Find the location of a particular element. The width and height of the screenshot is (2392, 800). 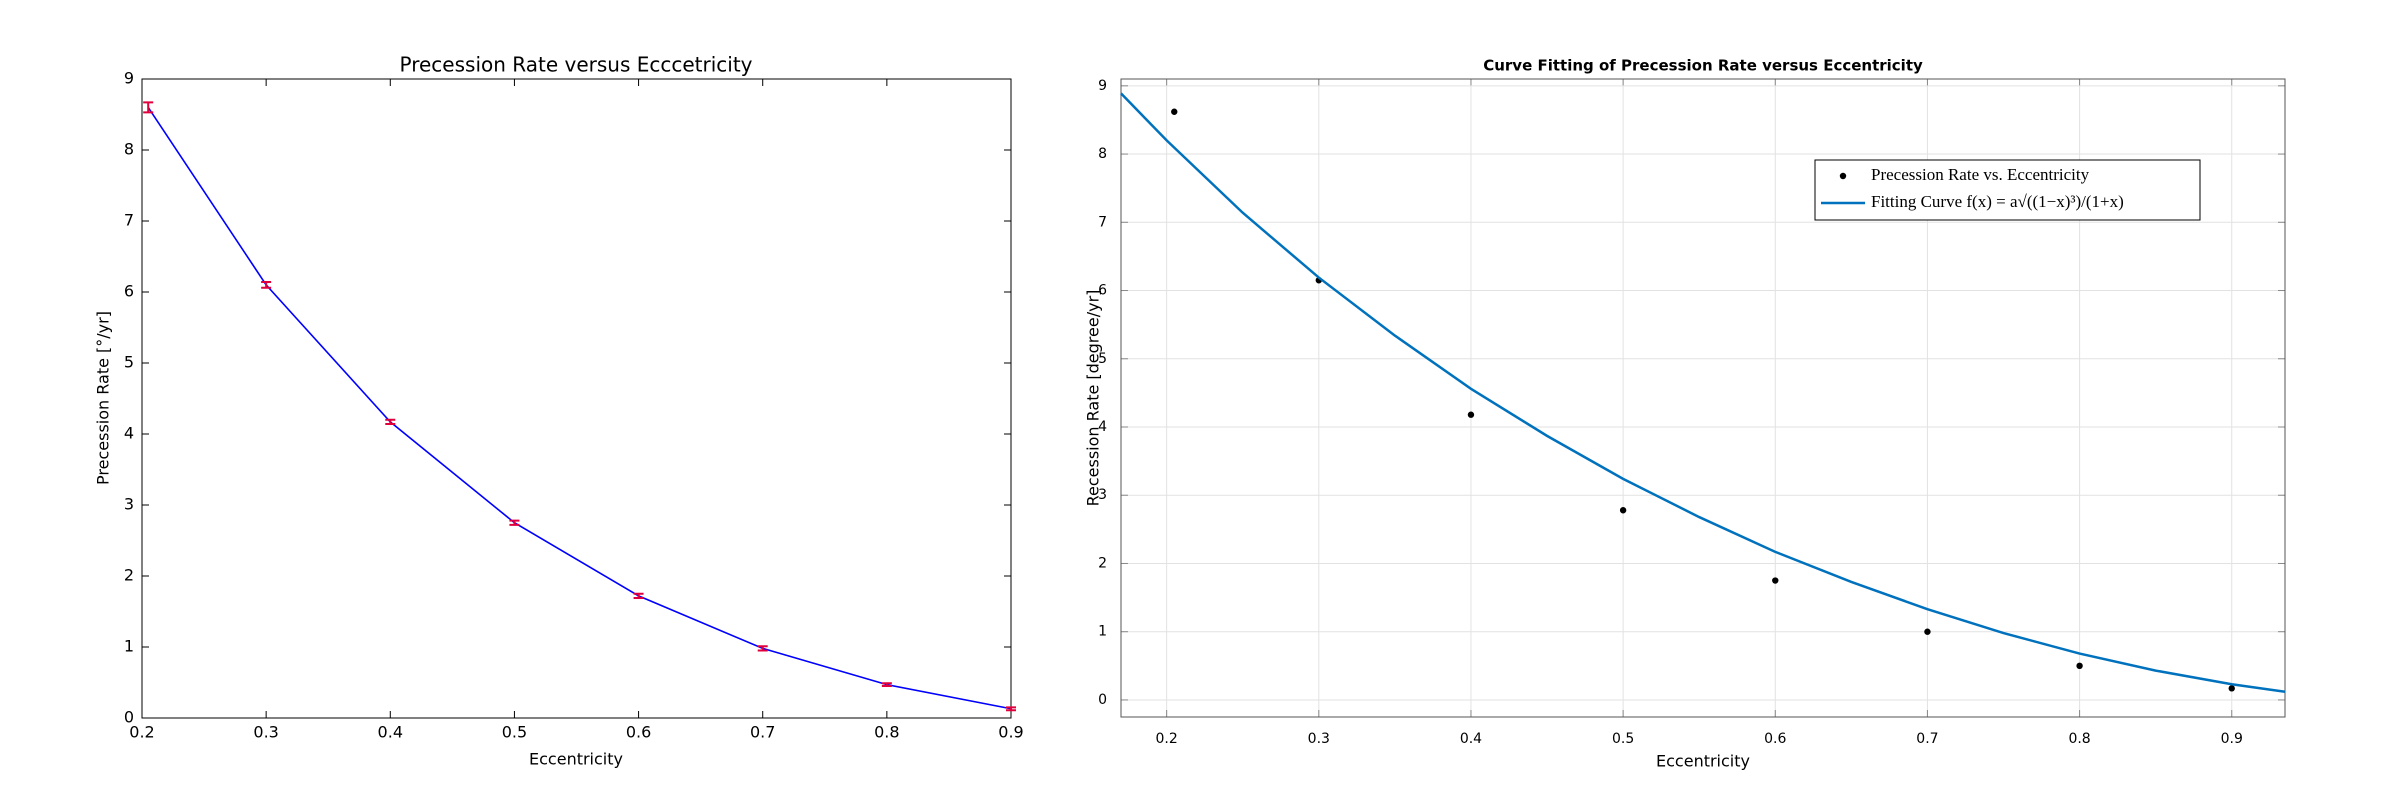

chart-title: Precession Rate versus Ecccetricity is located at coordinates (576, 65).